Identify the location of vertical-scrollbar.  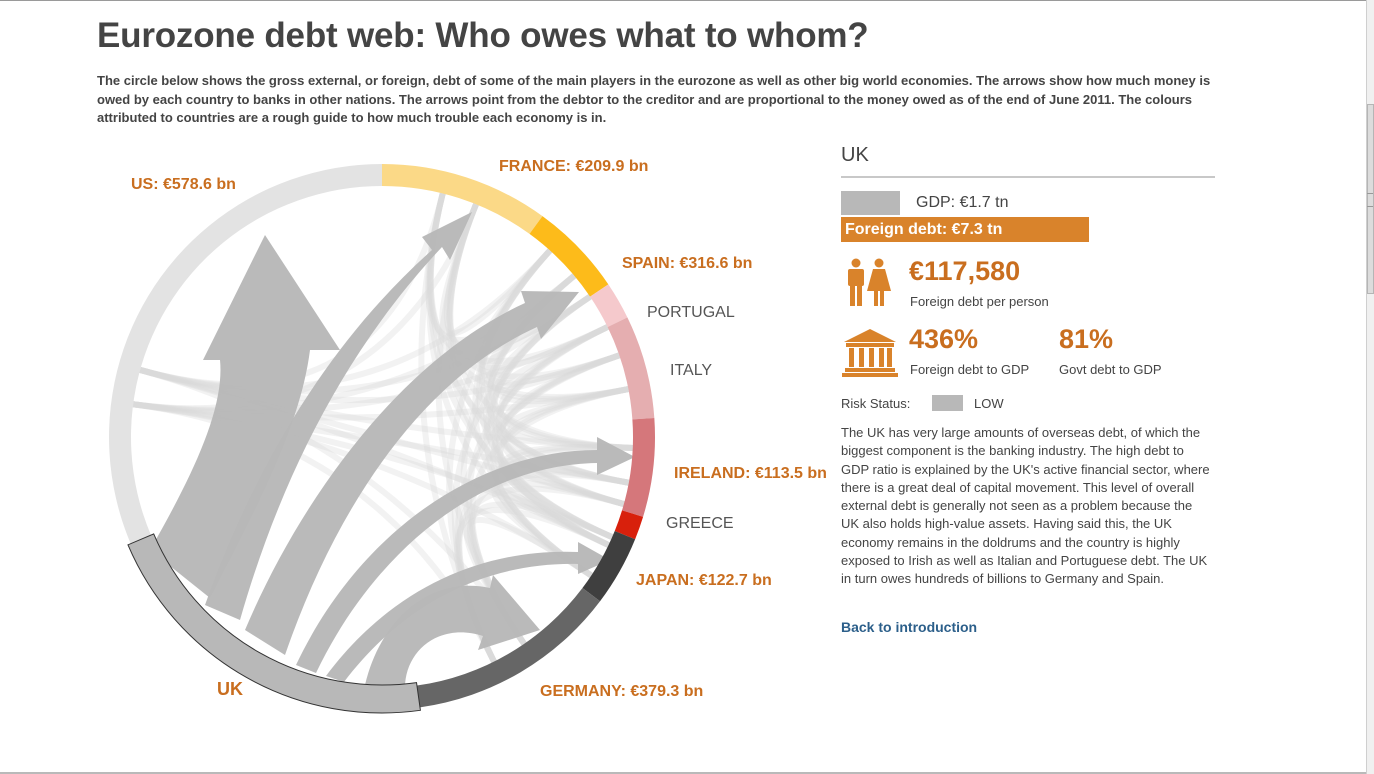
(1370, 387).